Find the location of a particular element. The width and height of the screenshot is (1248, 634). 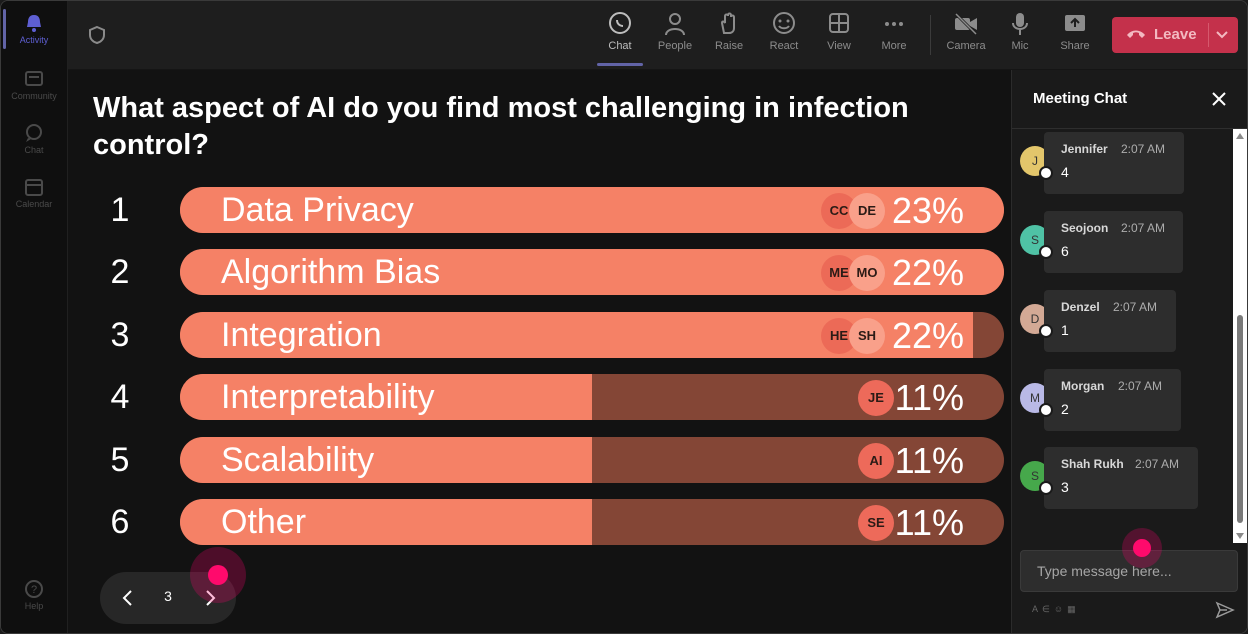

poll-option: 6 Other 11% SE is located at coordinates (539, 523).